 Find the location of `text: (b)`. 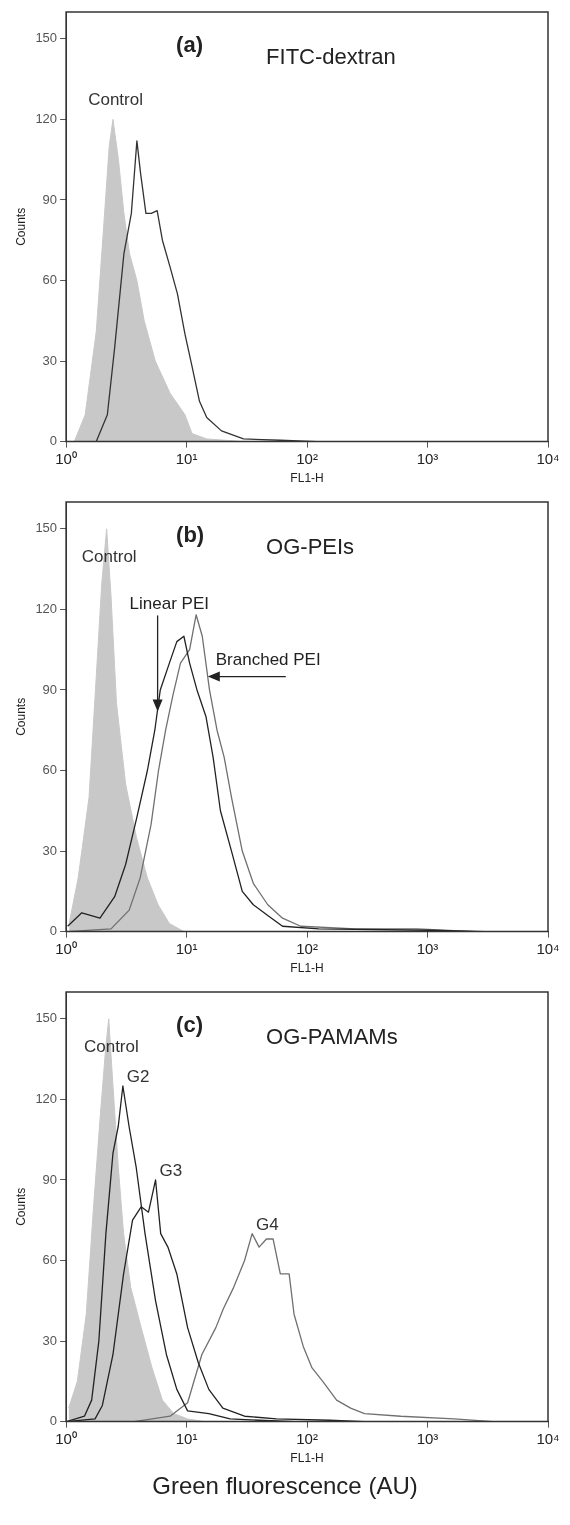

text: (b) is located at coordinates (190, 534).